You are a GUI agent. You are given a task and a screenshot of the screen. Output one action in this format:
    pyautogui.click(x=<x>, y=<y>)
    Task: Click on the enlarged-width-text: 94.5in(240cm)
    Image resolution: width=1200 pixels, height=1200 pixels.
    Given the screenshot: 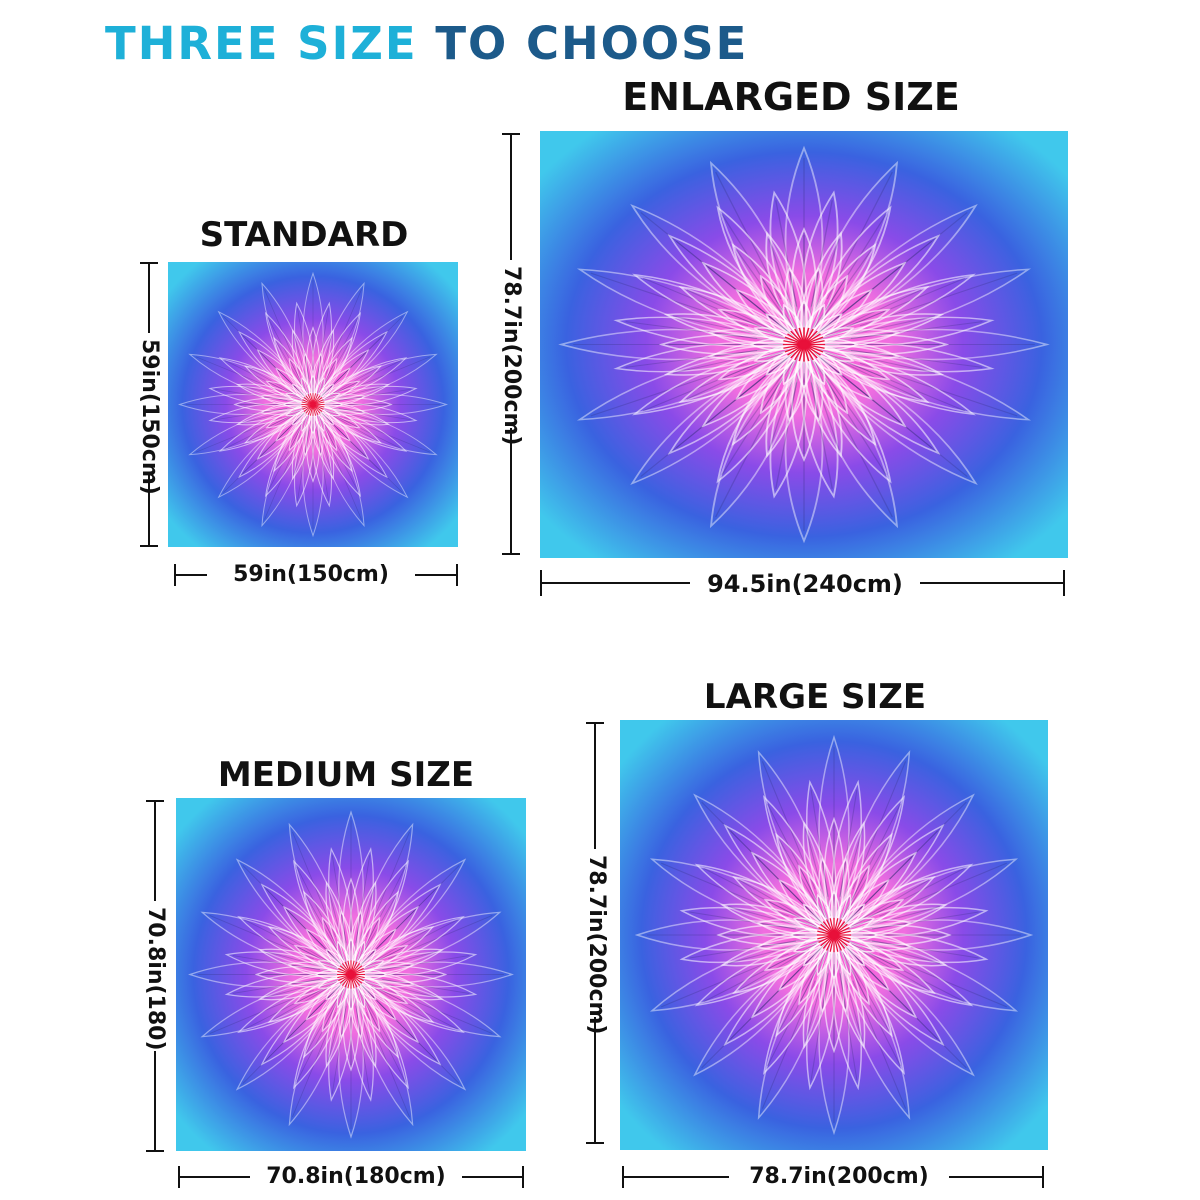 What is the action you would take?
    pyautogui.click(x=805, y=584)
    